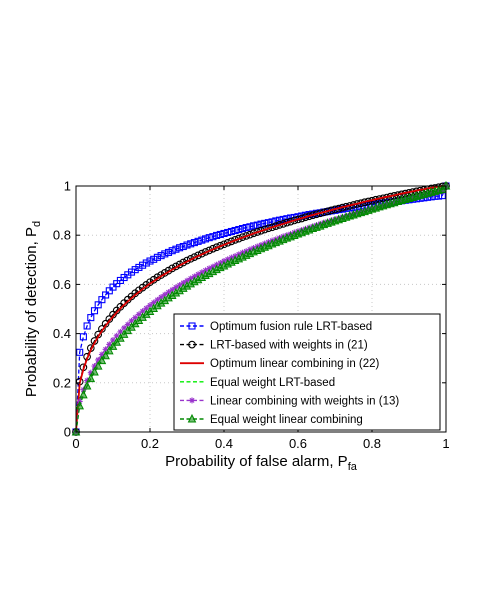 The image size is (491, 599). What do you see at coordinates (224, 443) in the screenshot?
I see `x-tick-label: 0.4` at bounding box center [224, 443].